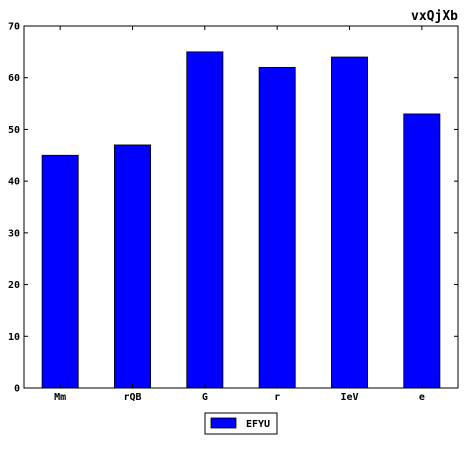 The image size is (468, 468). What do you see at coordinates (277, 397) in the screenshot?
I see `x-tick-label: r` at bounding box center [277, 397].